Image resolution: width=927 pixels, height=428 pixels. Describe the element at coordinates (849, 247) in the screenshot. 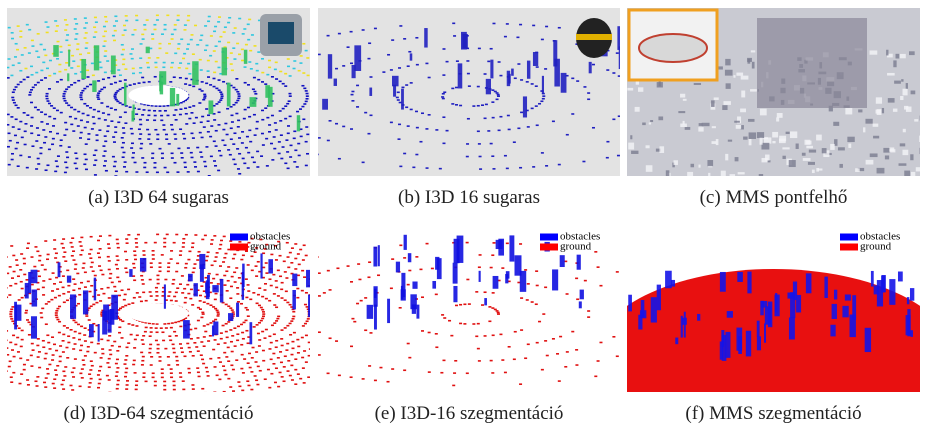

I see `legend-swatch` at that location.